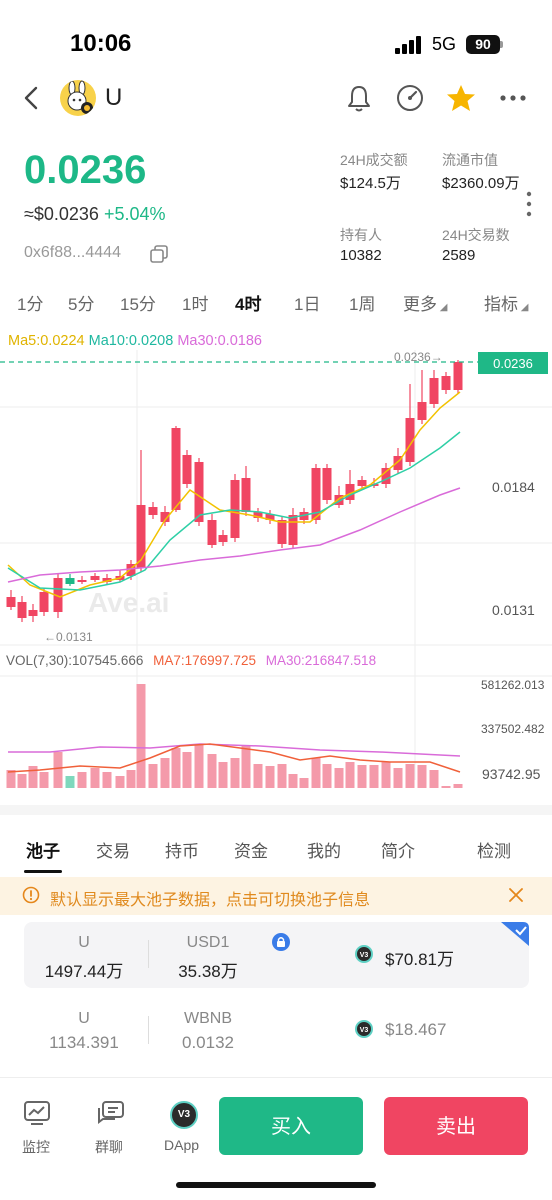 The image size is (552, 1200). Describe the element at coordinates (398, 851) in the screenshot. I see `tab-intro: 简介` at that location.